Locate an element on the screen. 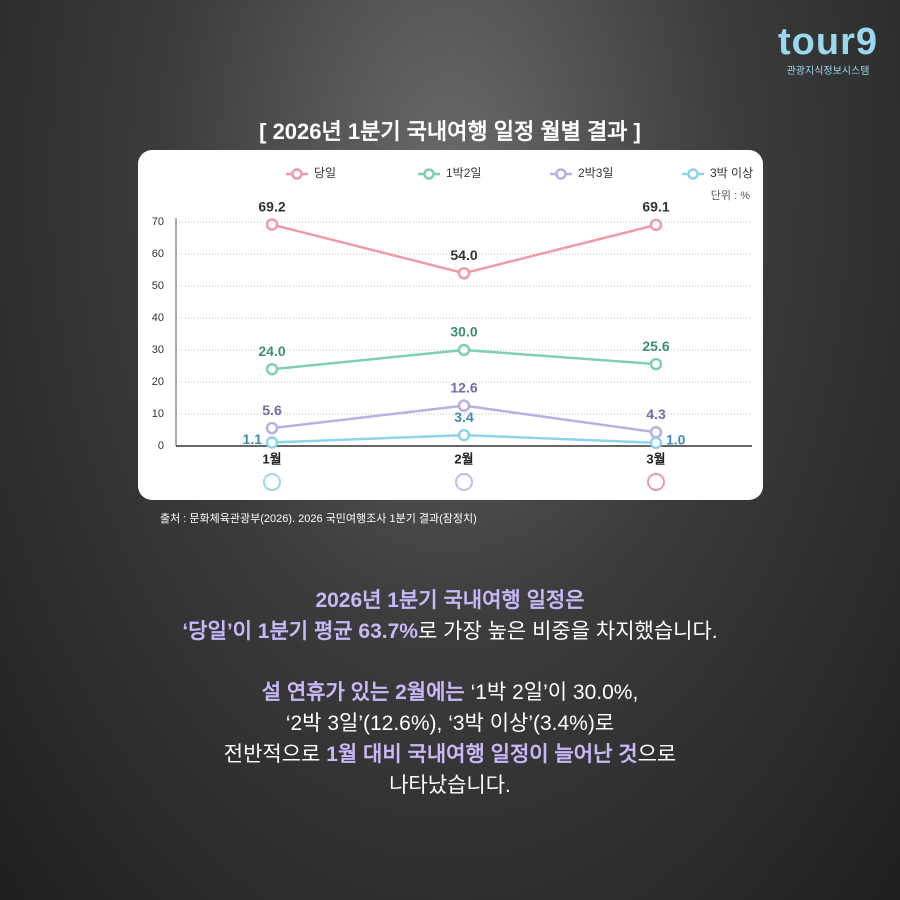 This screenshot has height=900, width=900. y-tick-label: 50 is located at coordinates (158, 286).